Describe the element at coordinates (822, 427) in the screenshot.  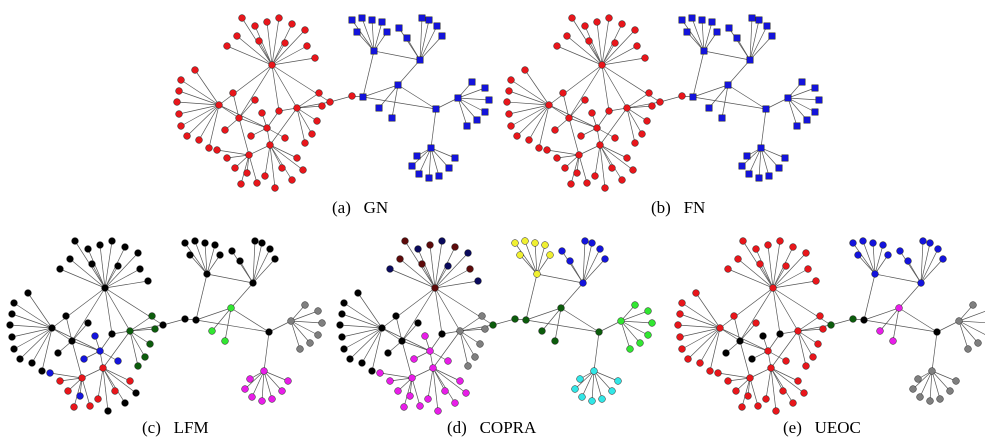
I see `caption-e: (e) UEOC` at that location.